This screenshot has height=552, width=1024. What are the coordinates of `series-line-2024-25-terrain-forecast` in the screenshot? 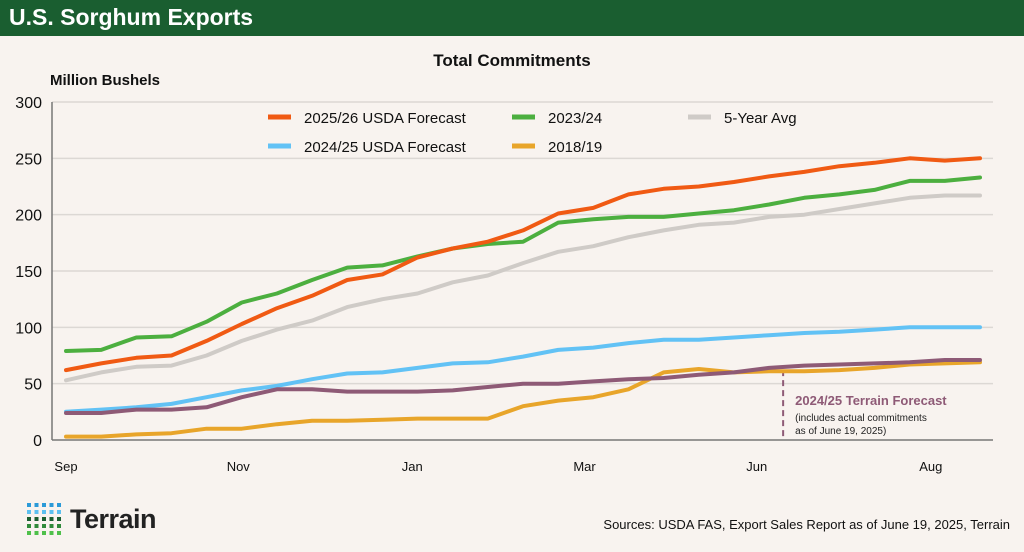 It's located at (523, 386).